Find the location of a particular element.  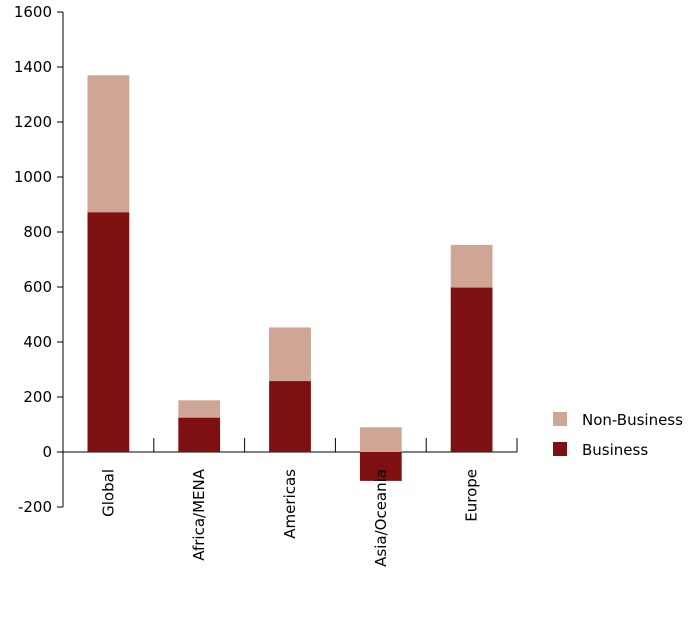

bar-business-europe is located at coordinates (471, 369).